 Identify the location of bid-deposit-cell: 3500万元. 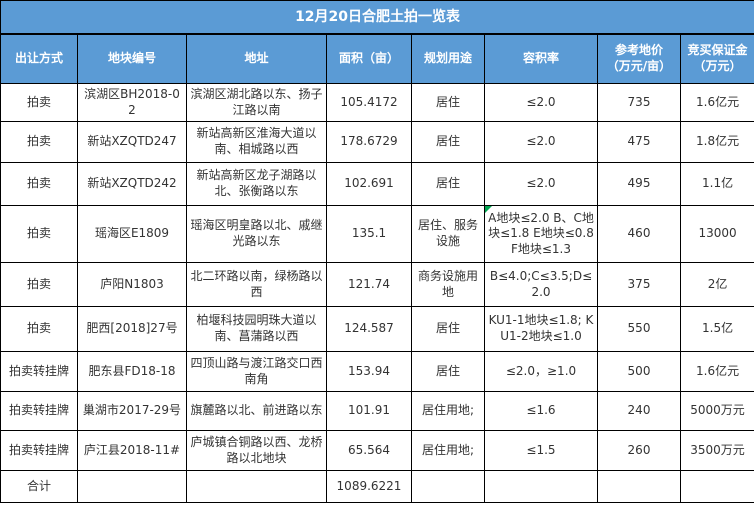
(716, 450).